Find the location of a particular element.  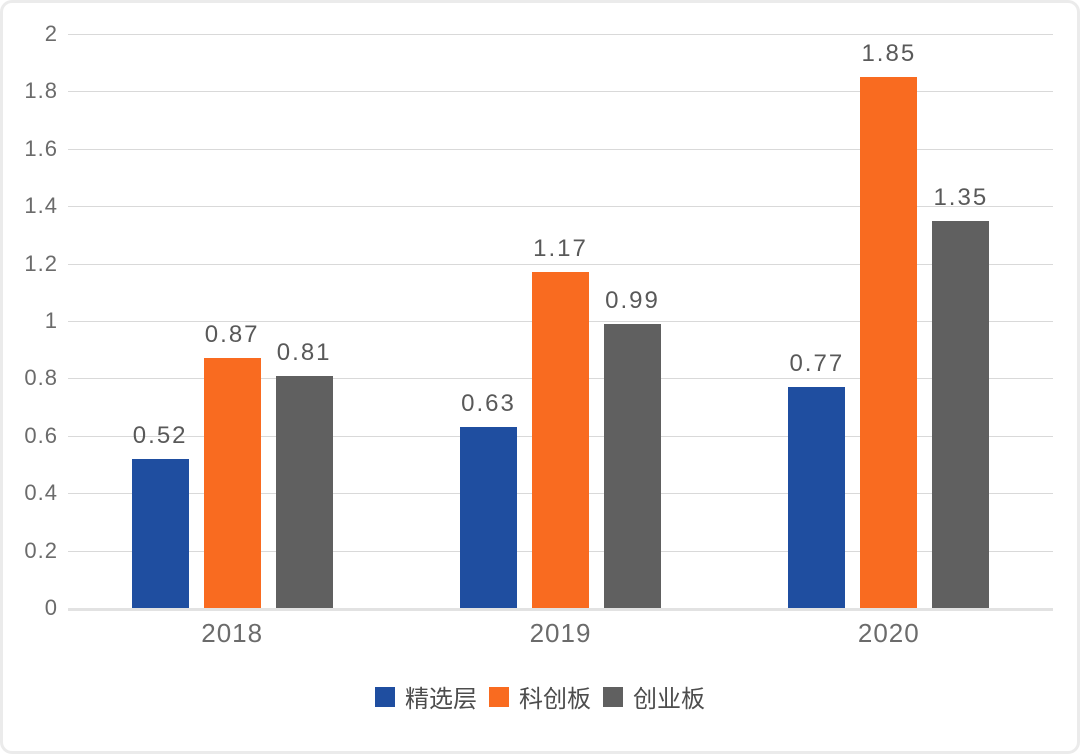

y-tick-label: 0.6 is located at coordinates (41, 435).